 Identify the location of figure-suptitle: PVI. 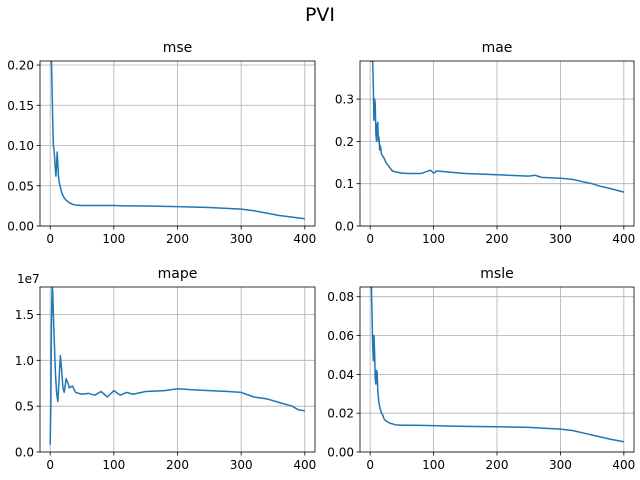
(320, 15).